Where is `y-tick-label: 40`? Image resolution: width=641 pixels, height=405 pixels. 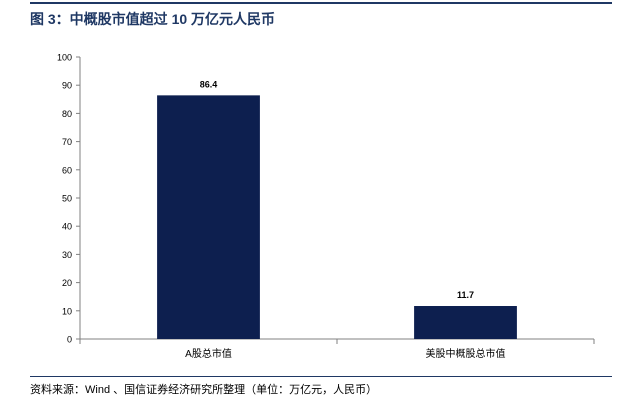 y-tick-label: 40 is located at coordinates (67, 227).